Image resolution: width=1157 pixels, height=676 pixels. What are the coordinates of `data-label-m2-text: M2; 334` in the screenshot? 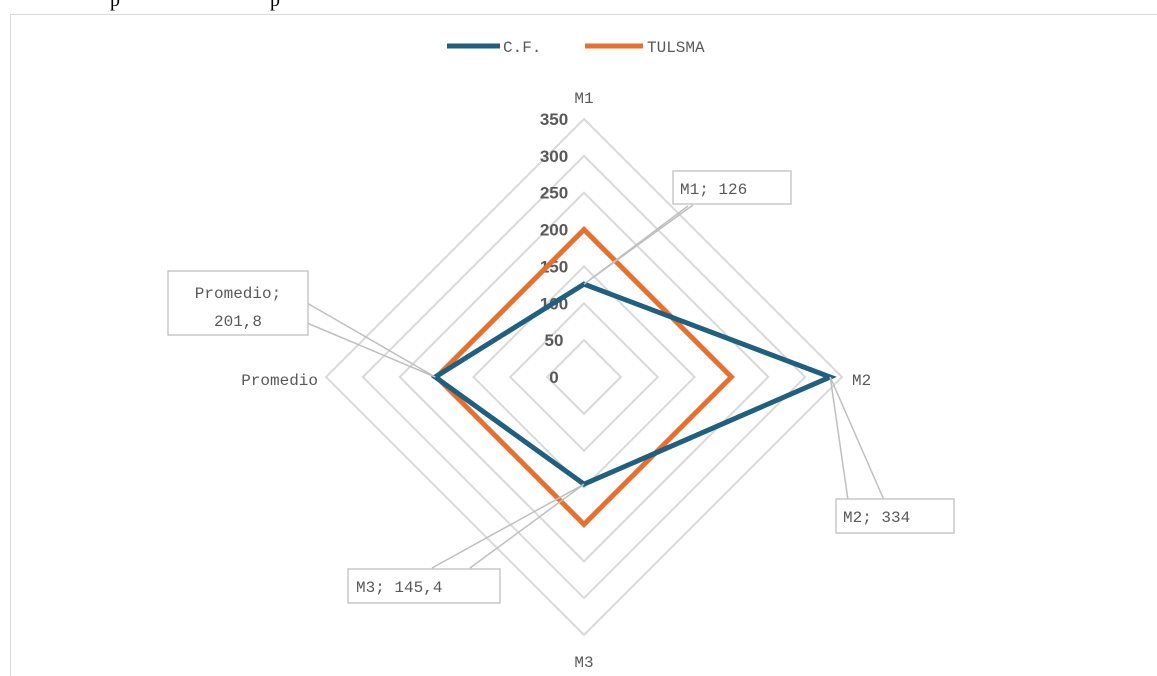 It's located at (876, 518).